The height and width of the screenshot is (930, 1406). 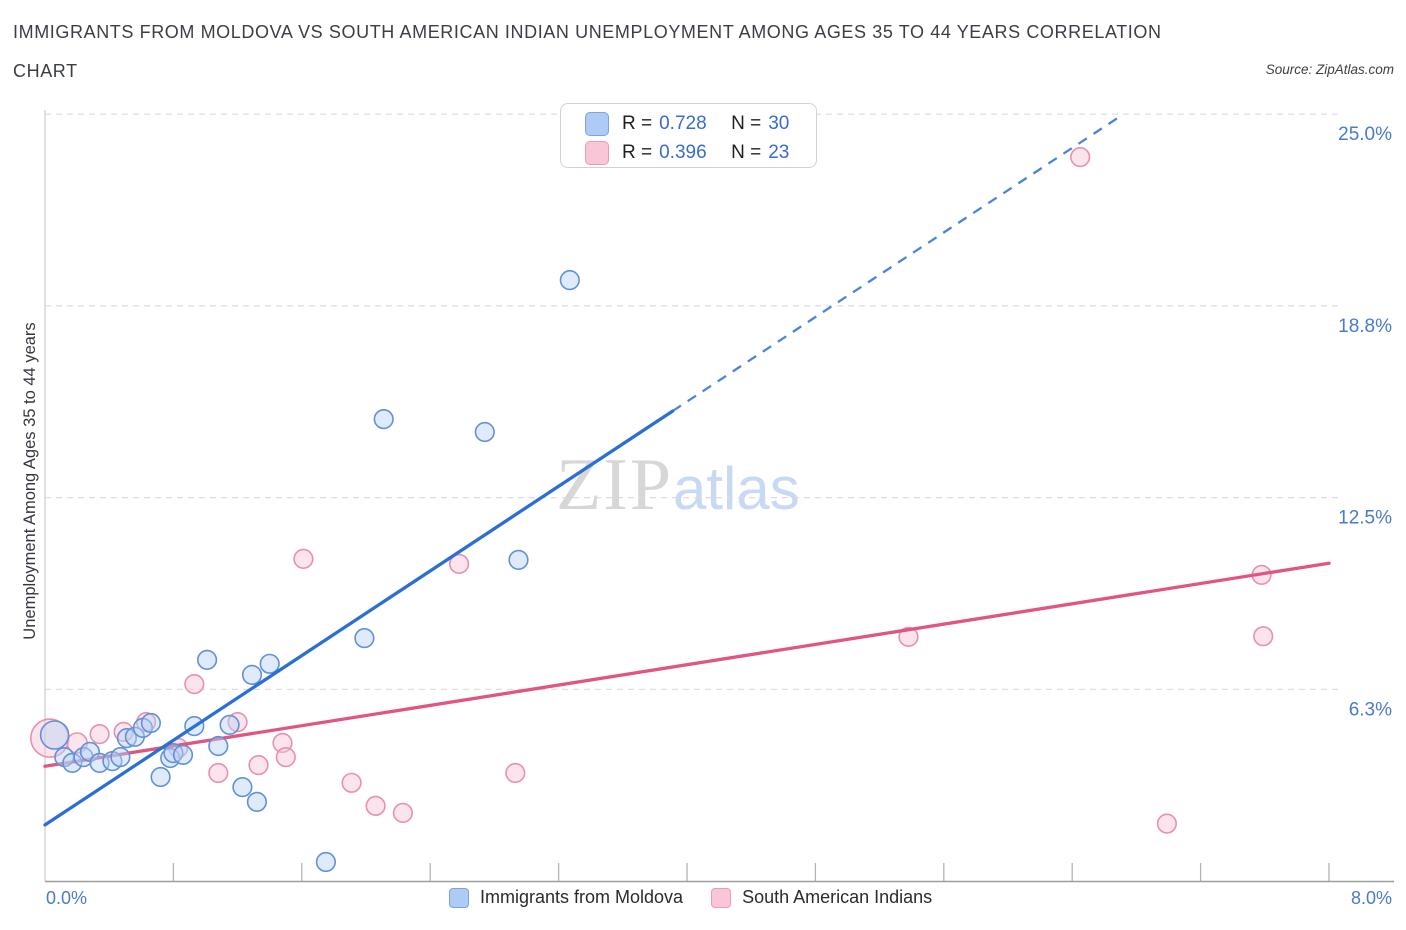 I want to click on page-title-line2: CHART, so click(x=45, y=71).